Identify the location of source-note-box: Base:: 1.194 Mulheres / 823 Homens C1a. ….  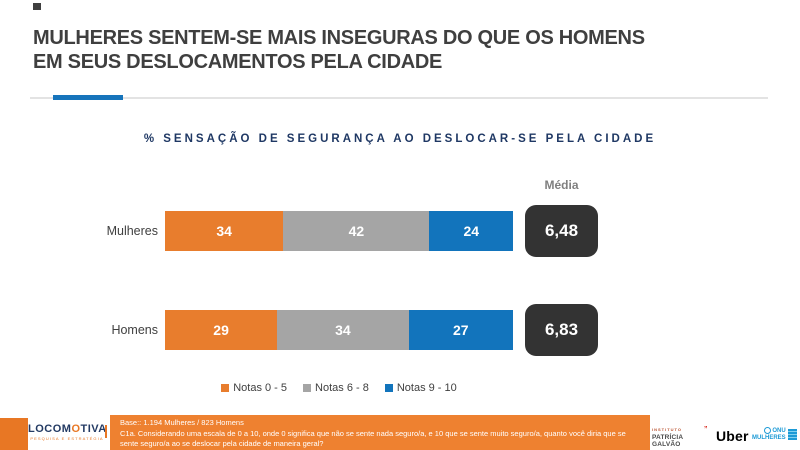
(380, 432).